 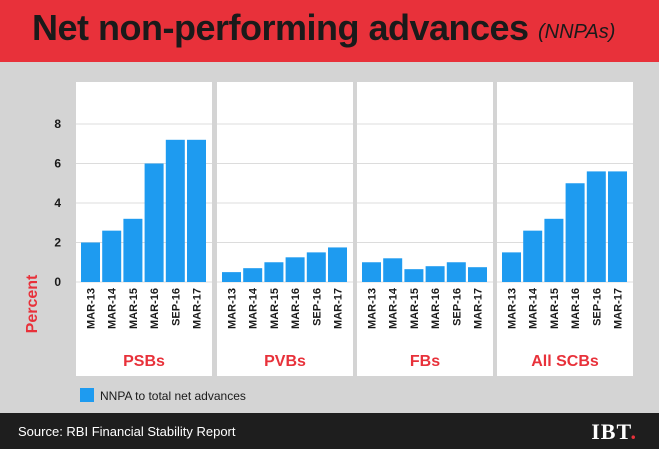 I want to click on group-label: All SCBs, so click(x=565, y=361).